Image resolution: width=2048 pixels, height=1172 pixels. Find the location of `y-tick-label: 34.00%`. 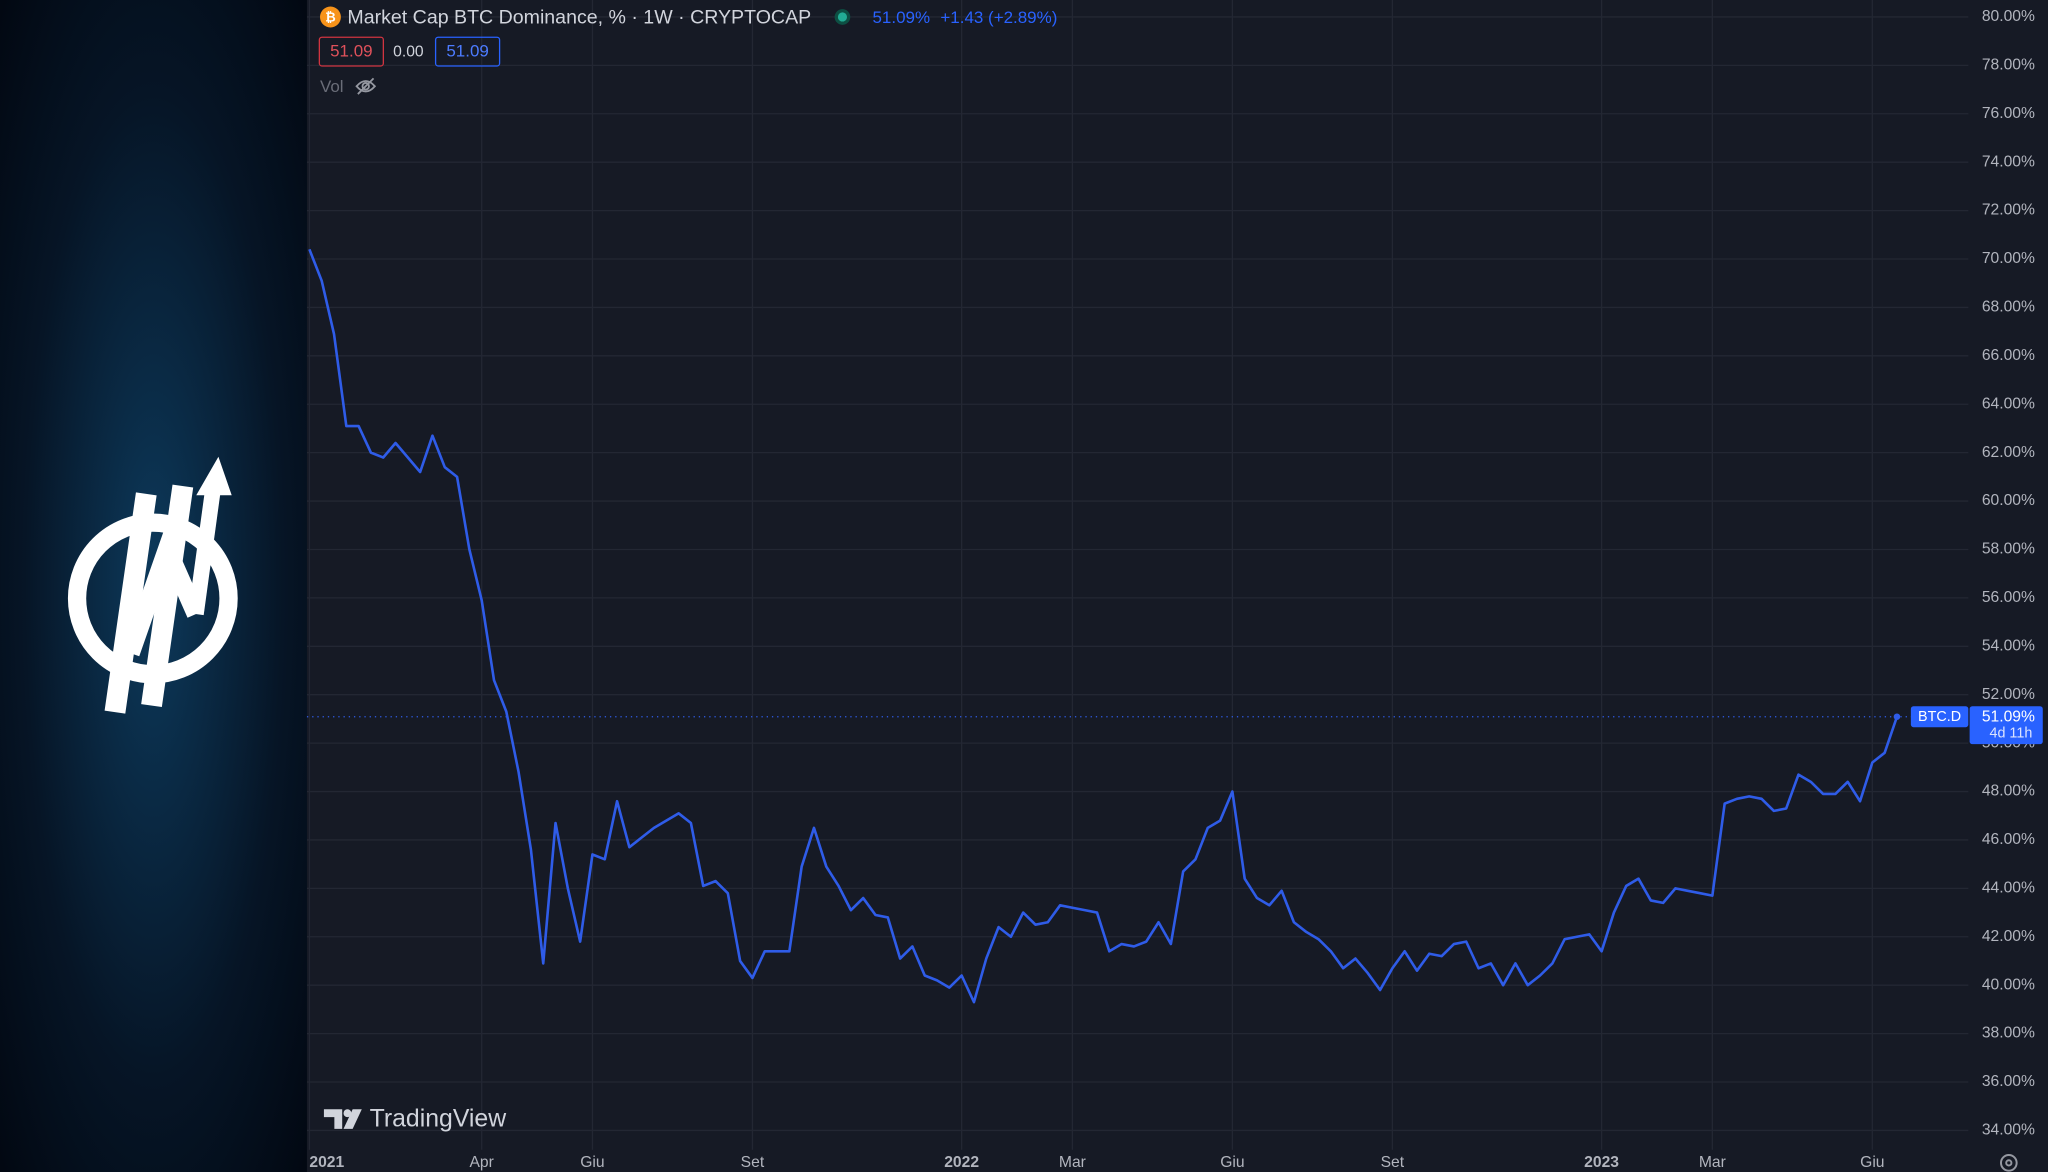

y-tick-label: 34.00% is located at coordinates (2008, 1130).